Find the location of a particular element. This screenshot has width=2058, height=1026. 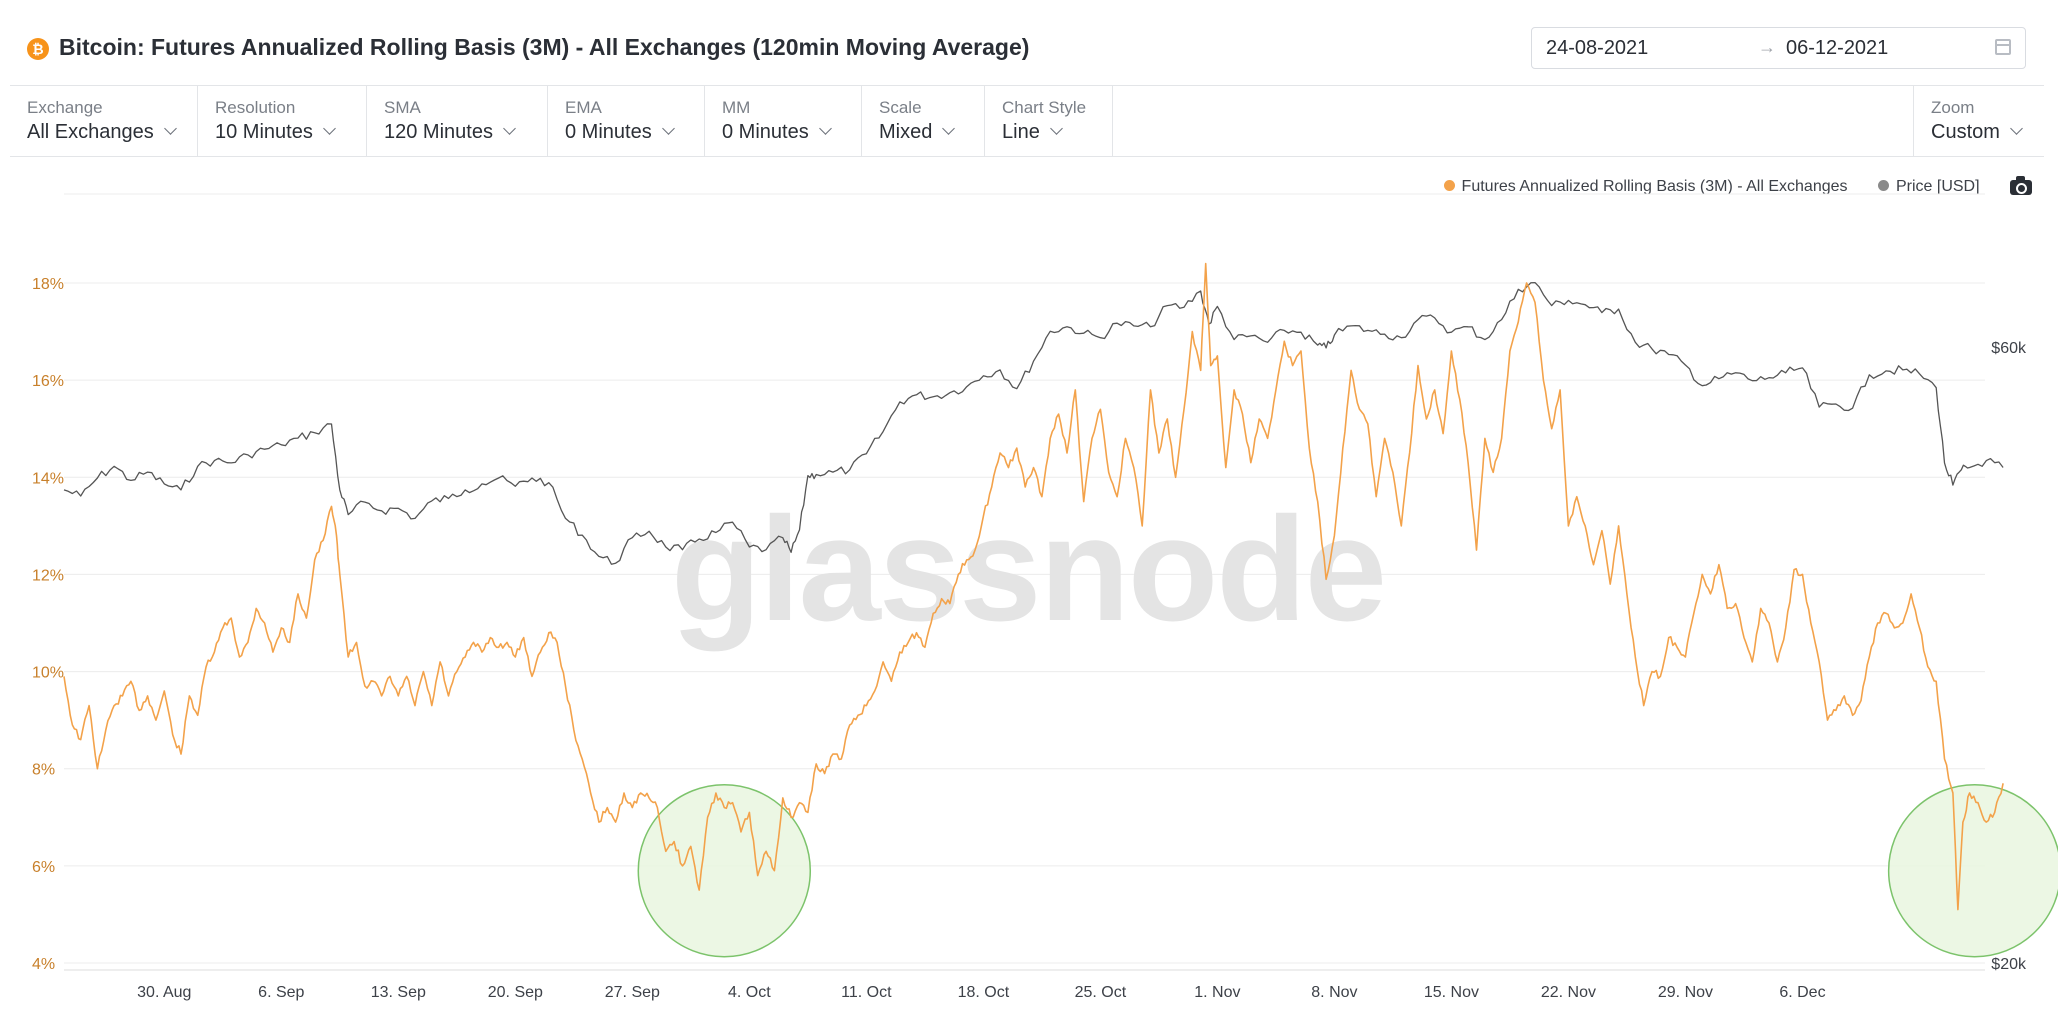

resolution-value: 10 Minutes is located at coordinates (275, 132).